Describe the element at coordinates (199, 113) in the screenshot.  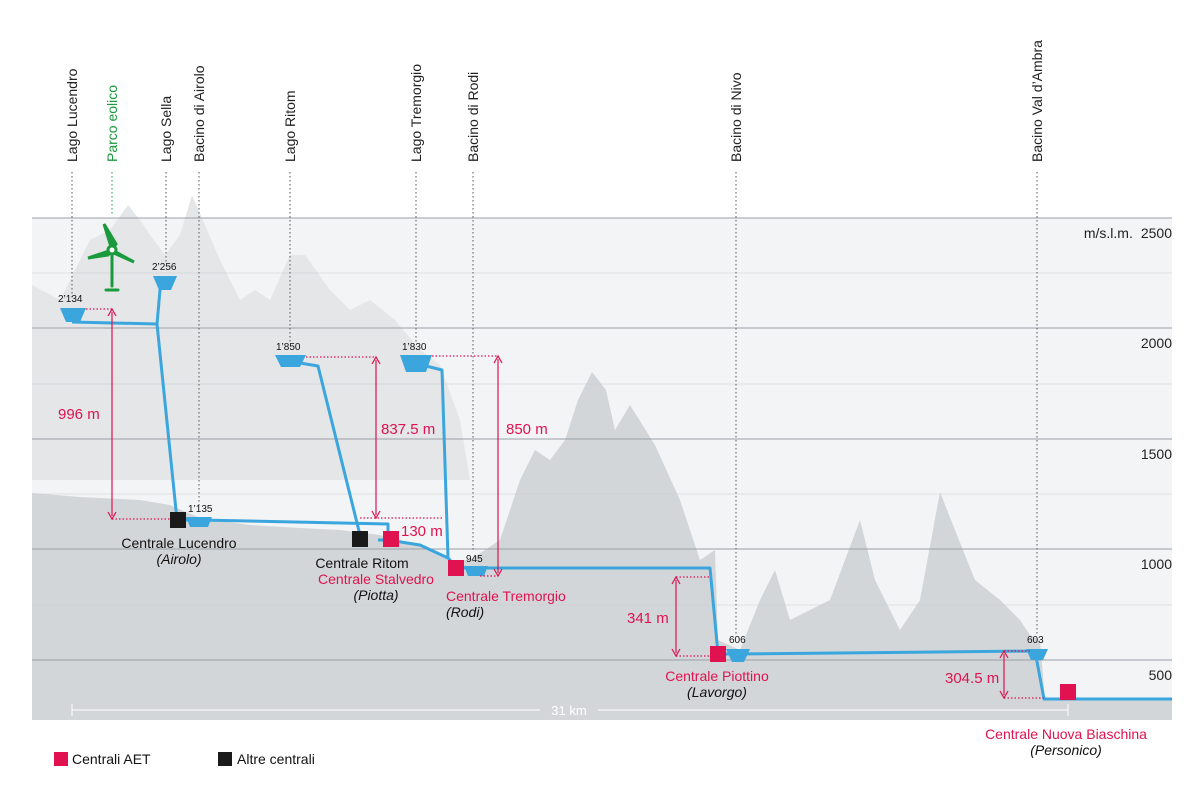
I see `label-bacino-airolo: Bacino di Airolo` at that location.